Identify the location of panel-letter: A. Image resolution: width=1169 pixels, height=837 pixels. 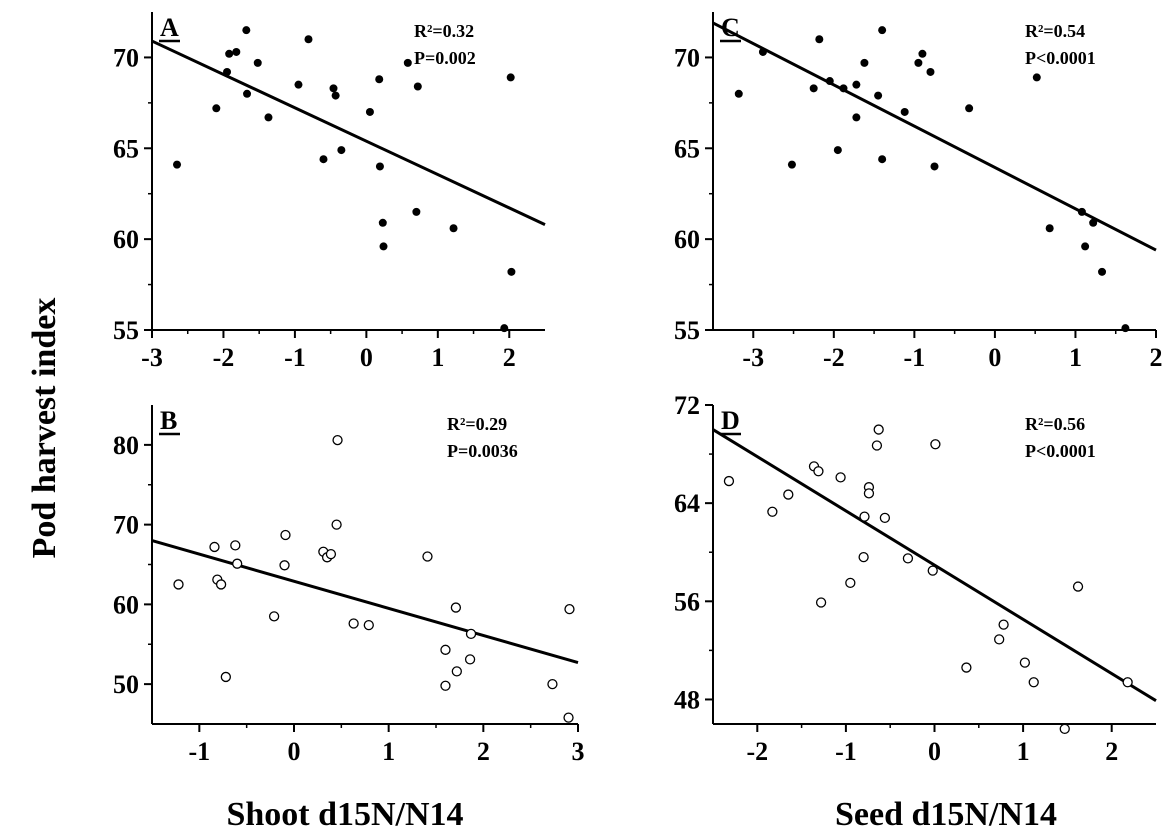
(169, 27).